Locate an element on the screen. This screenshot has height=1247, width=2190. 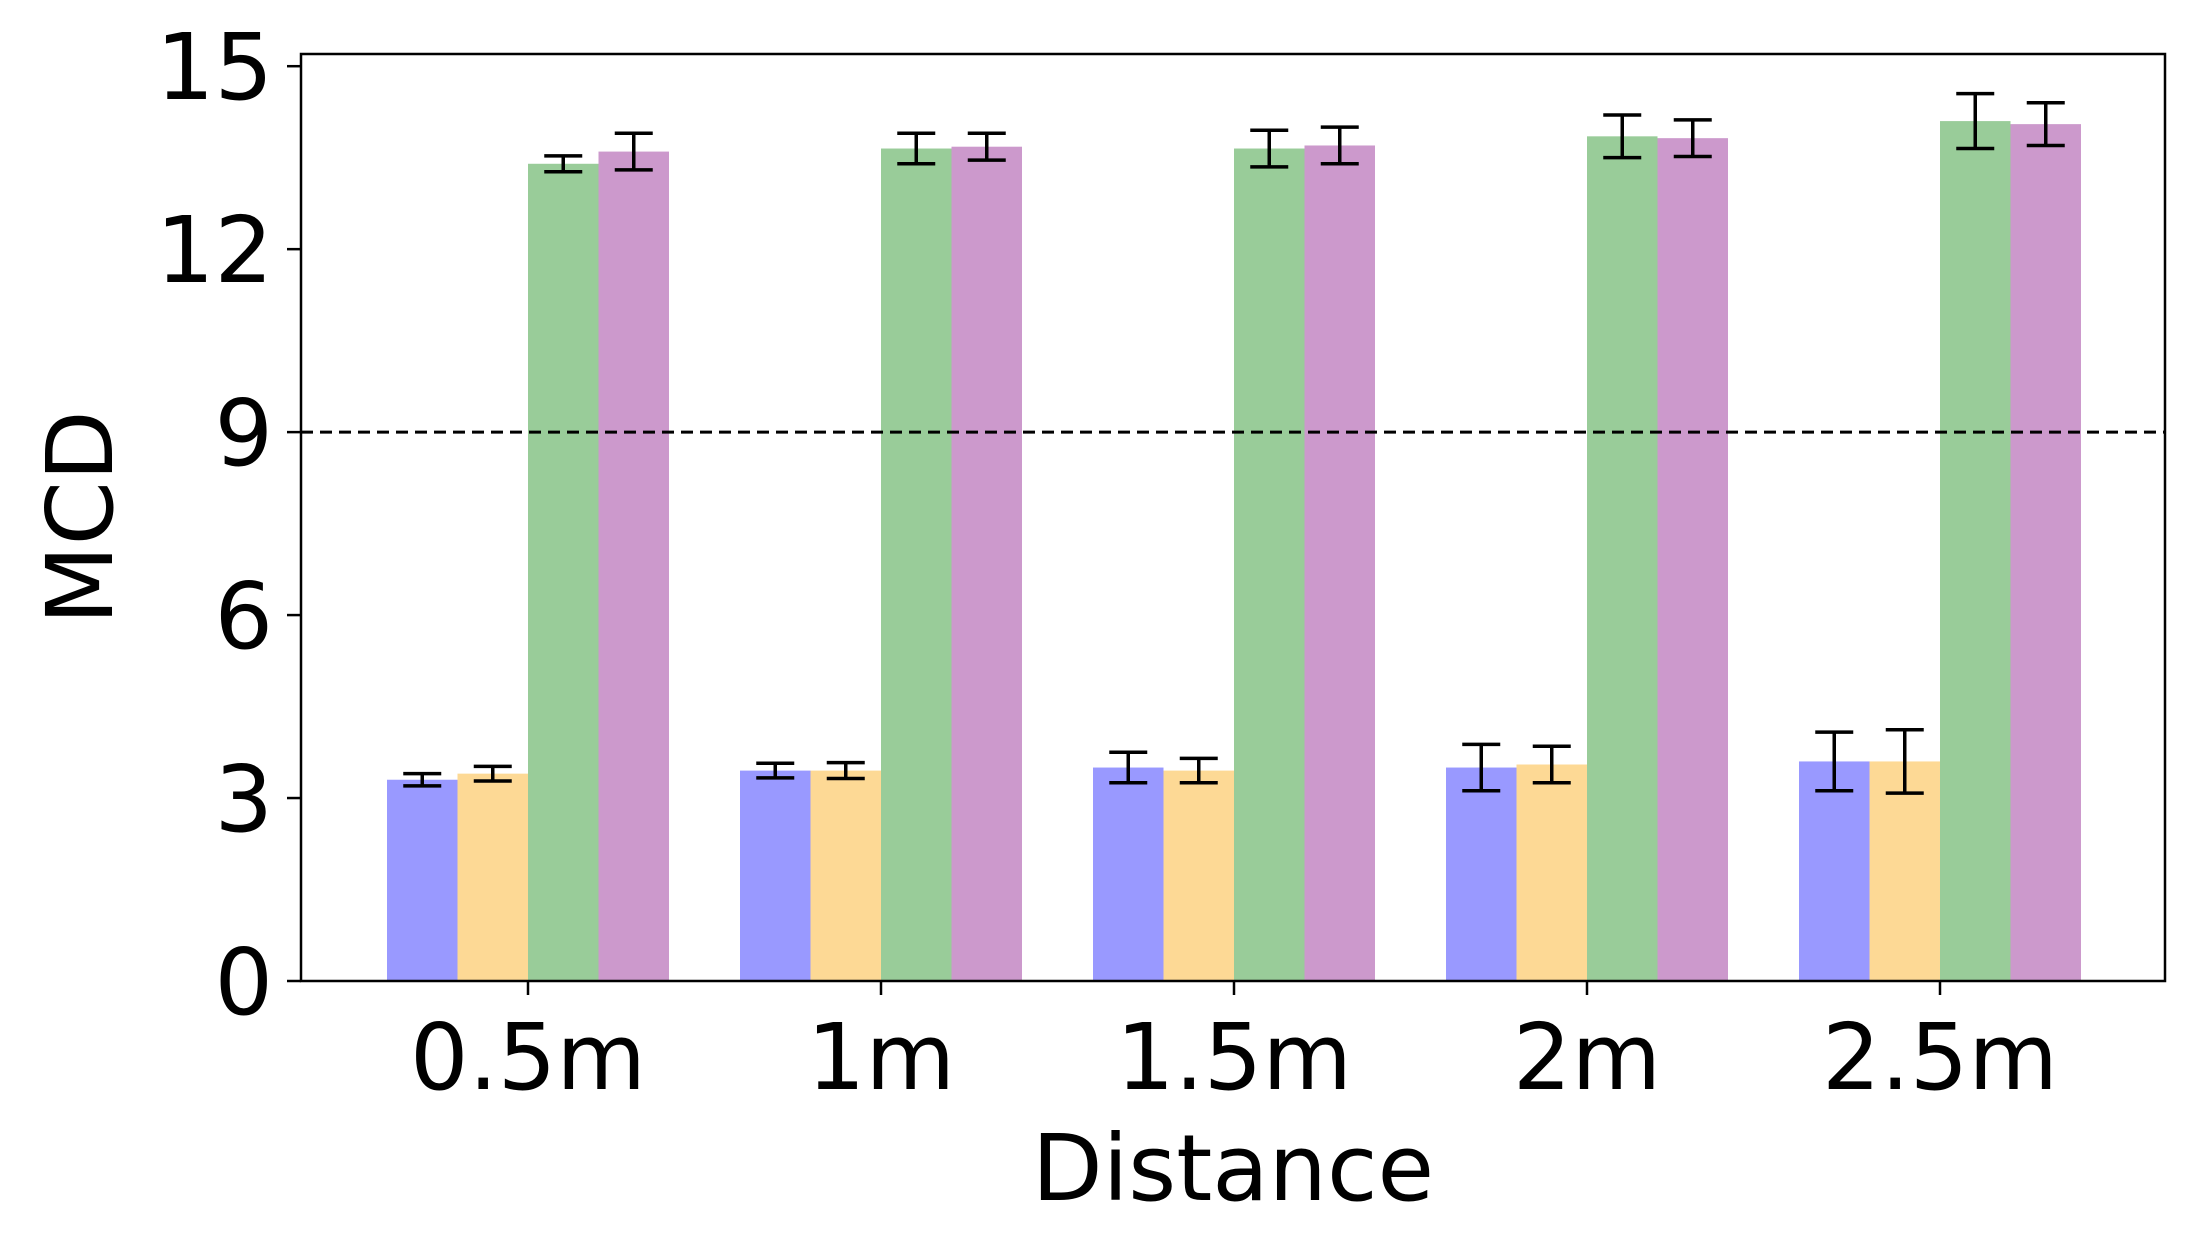
error-bar-s1-0.5m is located at coordinates (422, 779).